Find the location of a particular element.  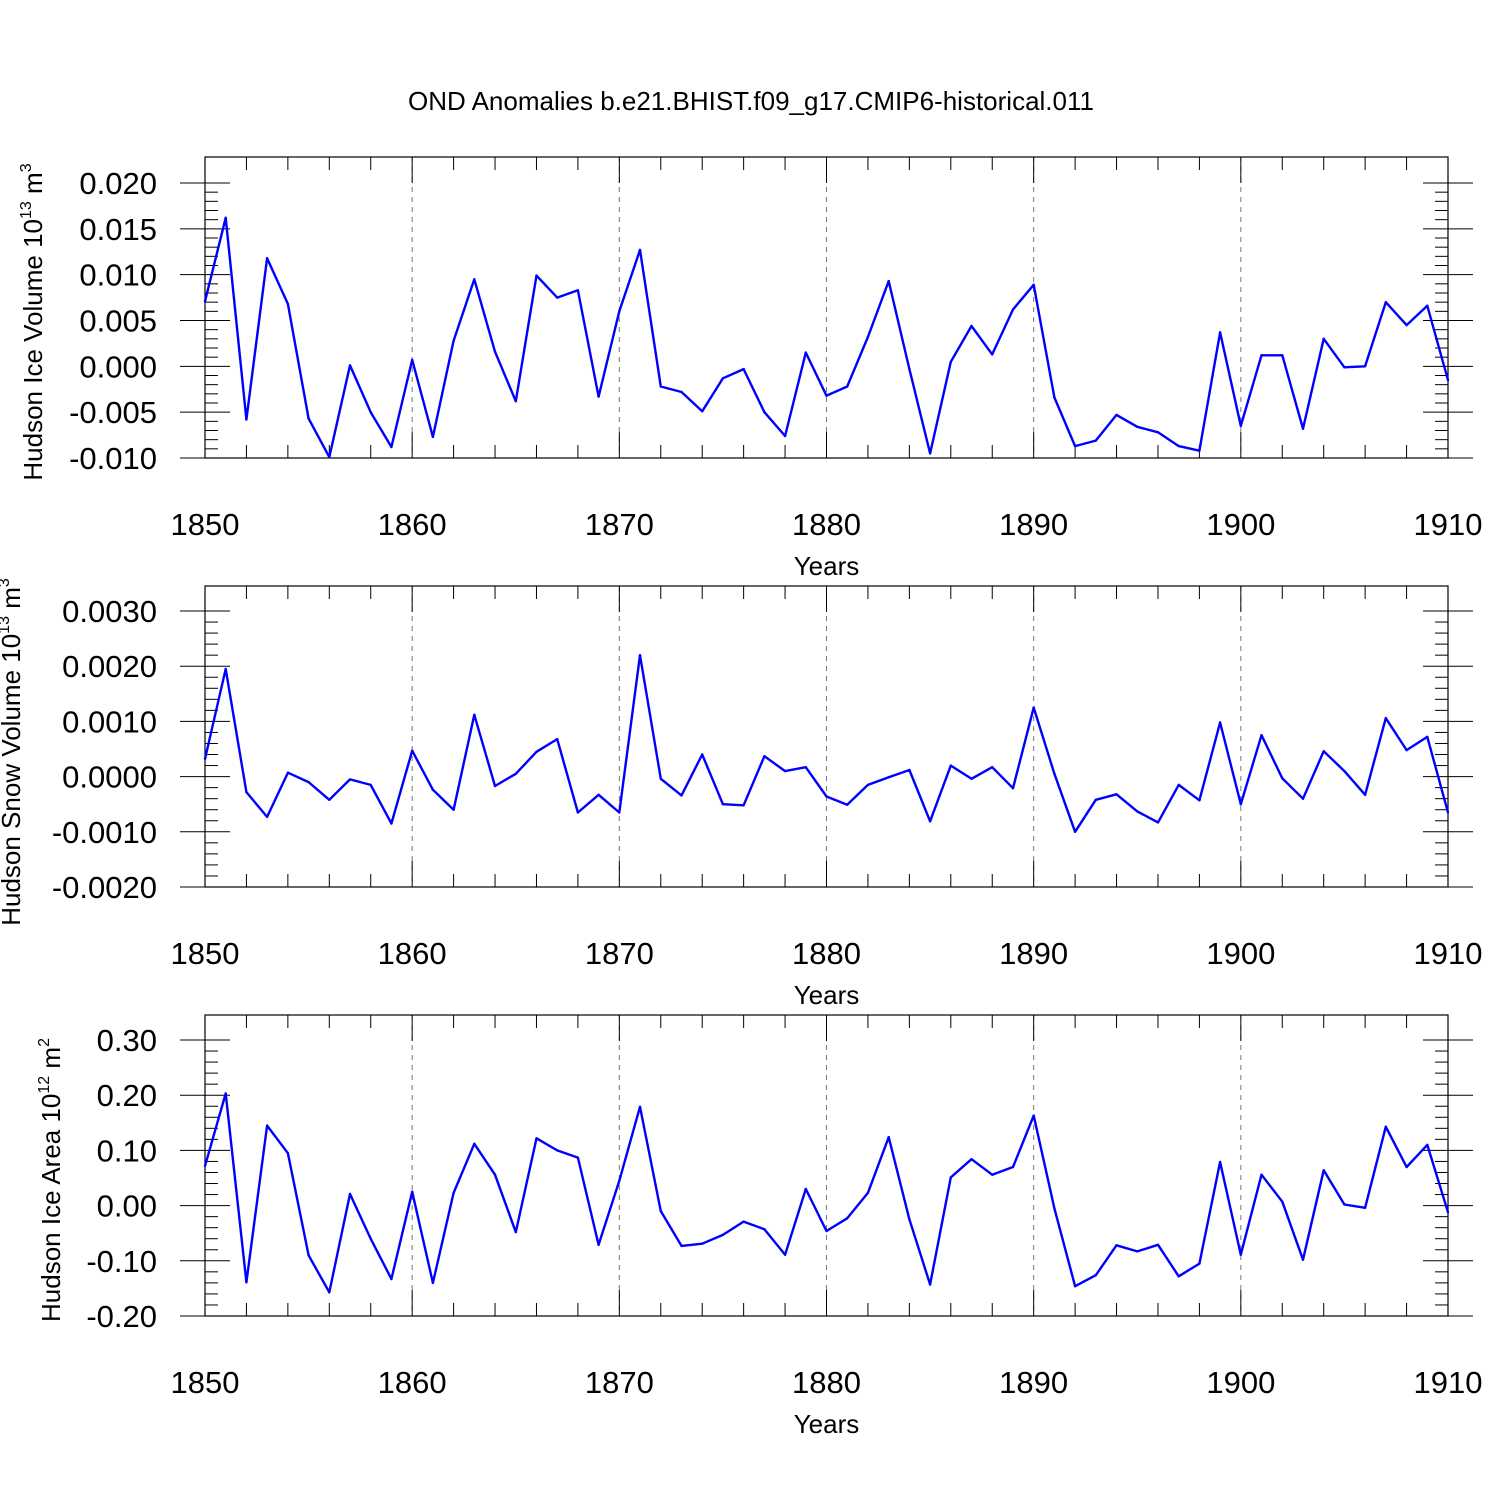

series-line is located at coordinates (826, 743).